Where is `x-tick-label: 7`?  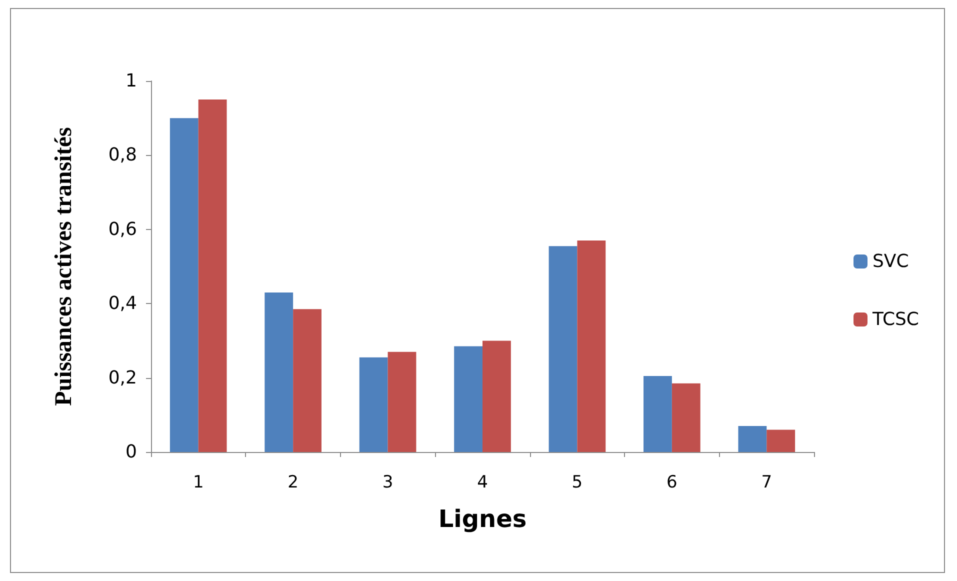
x-tick-label: 7 is located at coordinates (766, 482).